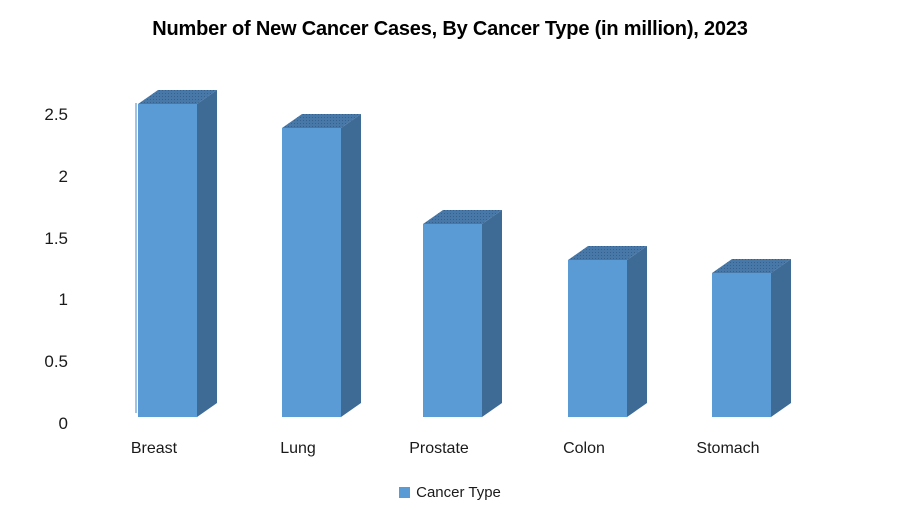 The width and height of the screenshot is (900, 525). Describe the element at coordinates (56, 114) in the screenshot. I see `y-axis-tick-label: 2.5` at that location.